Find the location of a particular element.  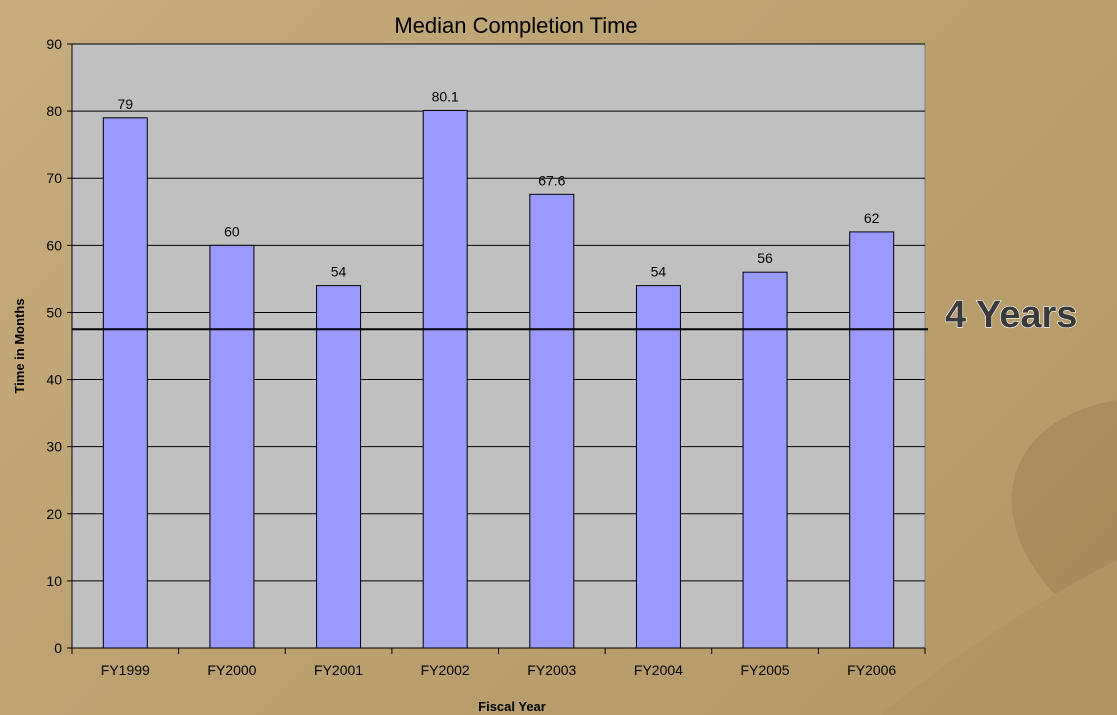

x-tick-label: FY2002 is located at coordinates (445, 670).